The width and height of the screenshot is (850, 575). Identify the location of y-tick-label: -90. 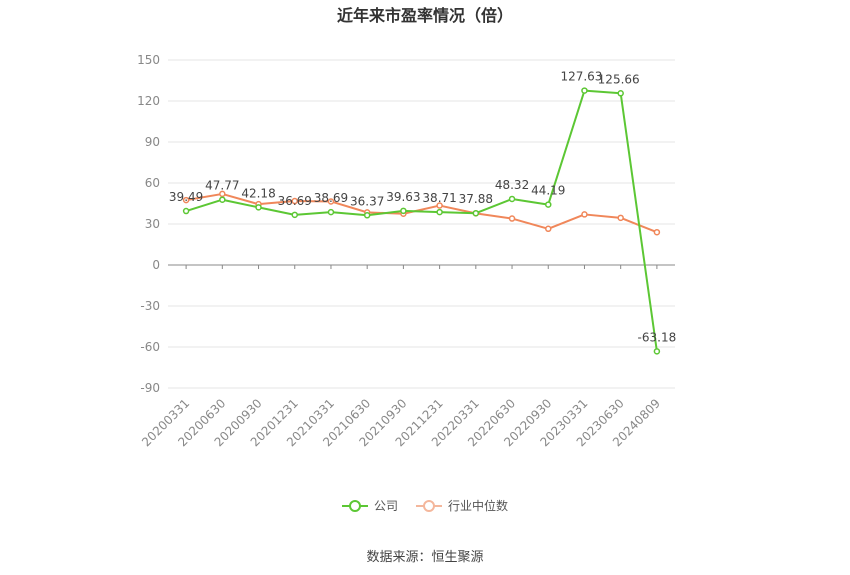
(150, 388).